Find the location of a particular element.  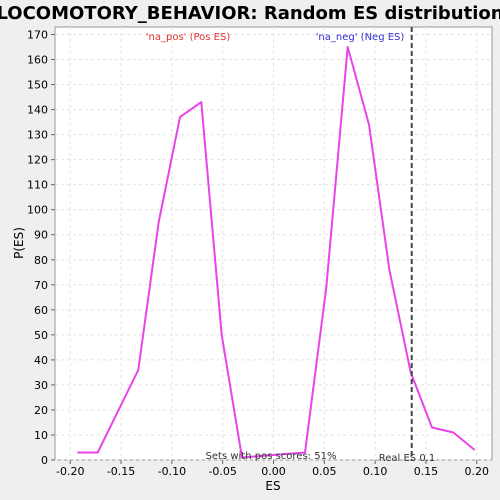

y-tick-label: 120 is located at coordinates (37, 160).